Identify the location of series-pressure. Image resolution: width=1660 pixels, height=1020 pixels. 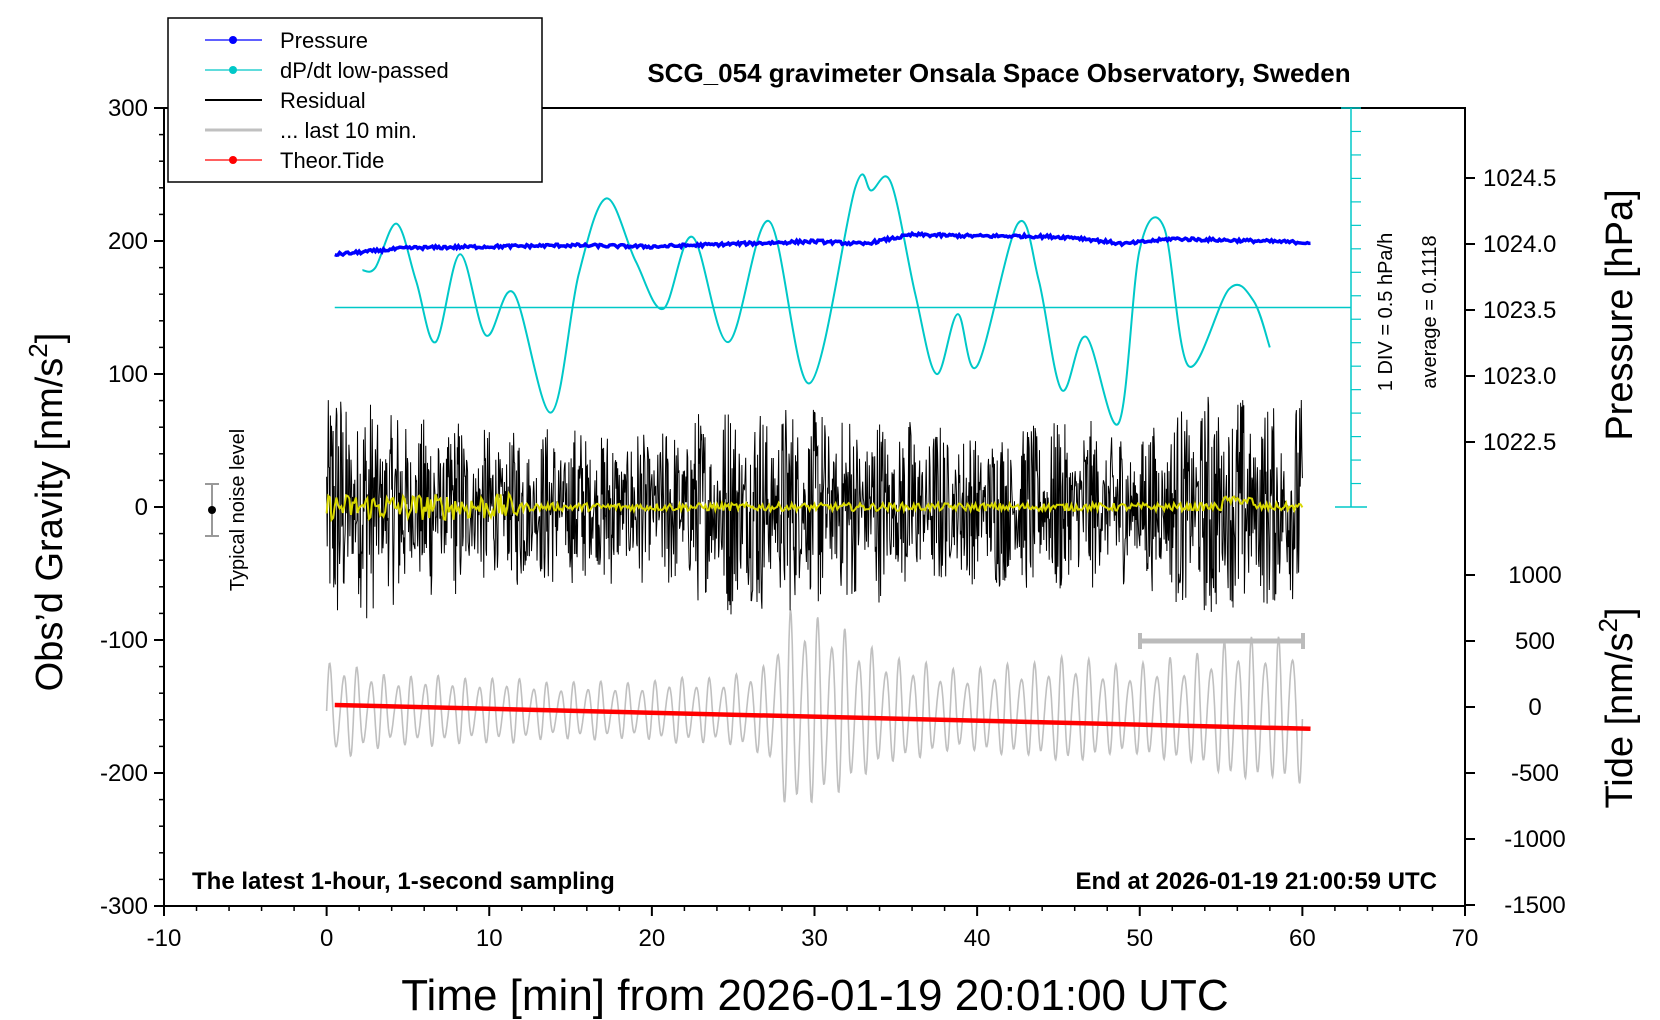
(822, 244).